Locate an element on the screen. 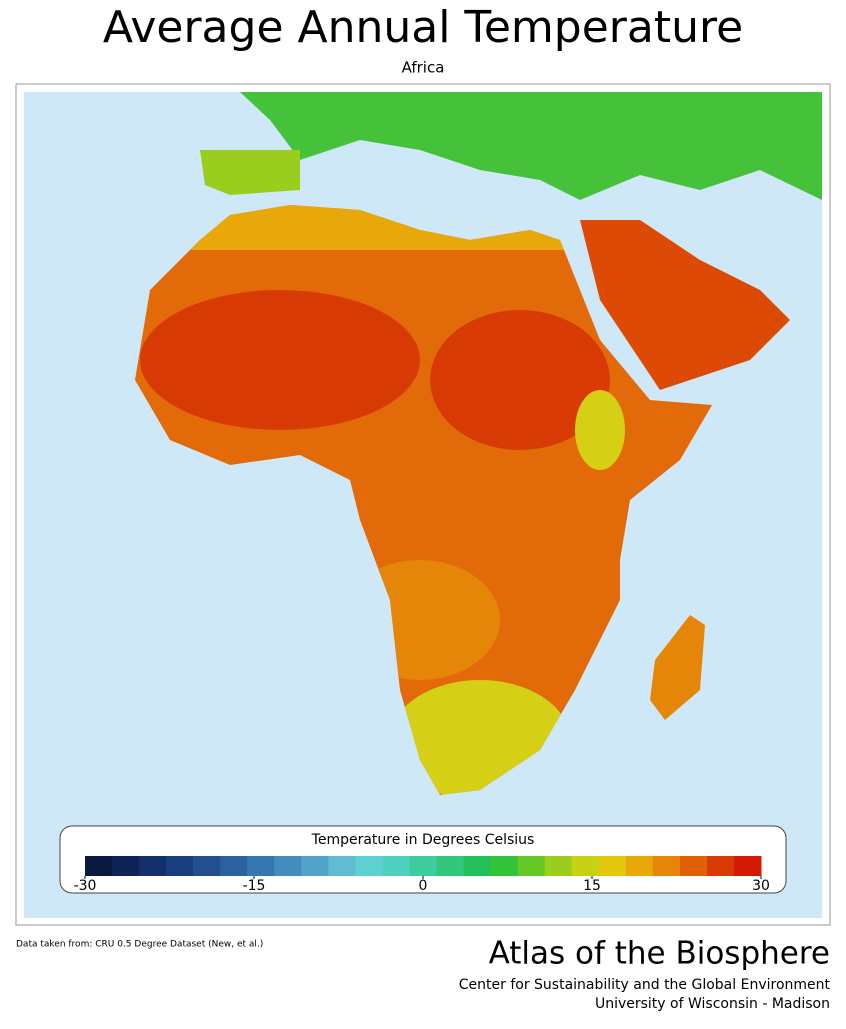 This screenshot has height=1029, width=846. iberia is located at coordinates (250, 172).